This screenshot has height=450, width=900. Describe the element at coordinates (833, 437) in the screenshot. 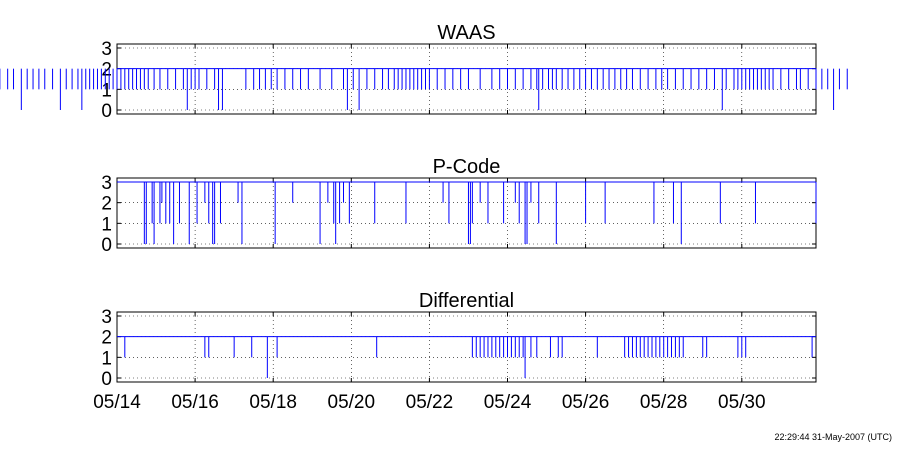

I see `timestamp: 22:29:44 31-May-2007 (UTC)` at that location.